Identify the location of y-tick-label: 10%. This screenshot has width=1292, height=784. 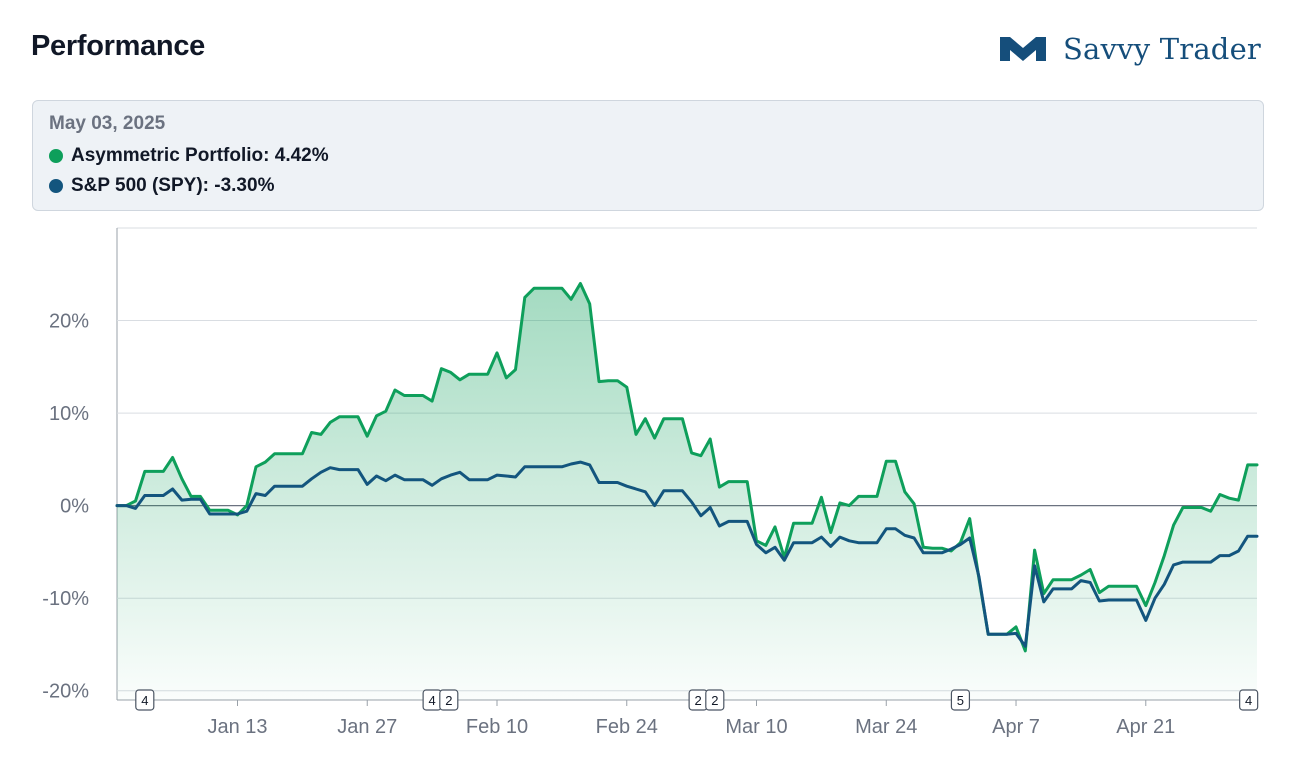
(69, 414).